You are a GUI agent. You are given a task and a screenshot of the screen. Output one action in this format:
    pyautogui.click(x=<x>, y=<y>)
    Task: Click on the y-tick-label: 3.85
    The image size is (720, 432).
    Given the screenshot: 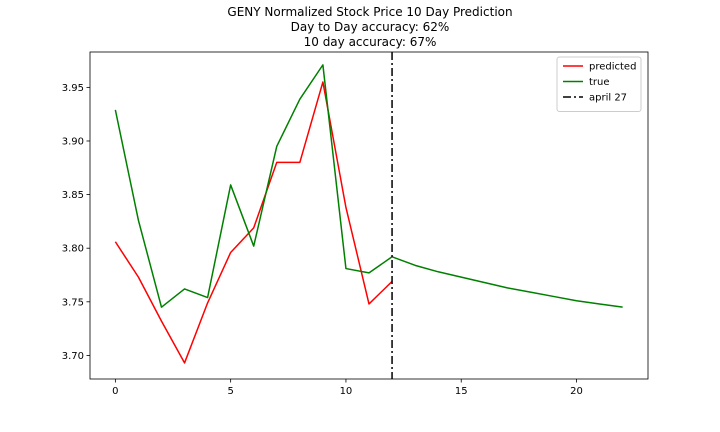 What is the action you would take?
    pyautogui.click(x=73, y=195)
    